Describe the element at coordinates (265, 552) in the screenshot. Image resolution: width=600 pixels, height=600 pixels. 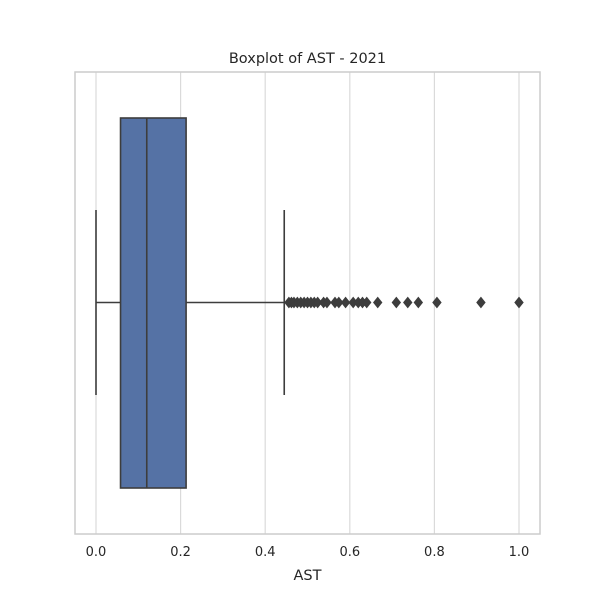
I see `x-tick-label: 0.4` at that location.